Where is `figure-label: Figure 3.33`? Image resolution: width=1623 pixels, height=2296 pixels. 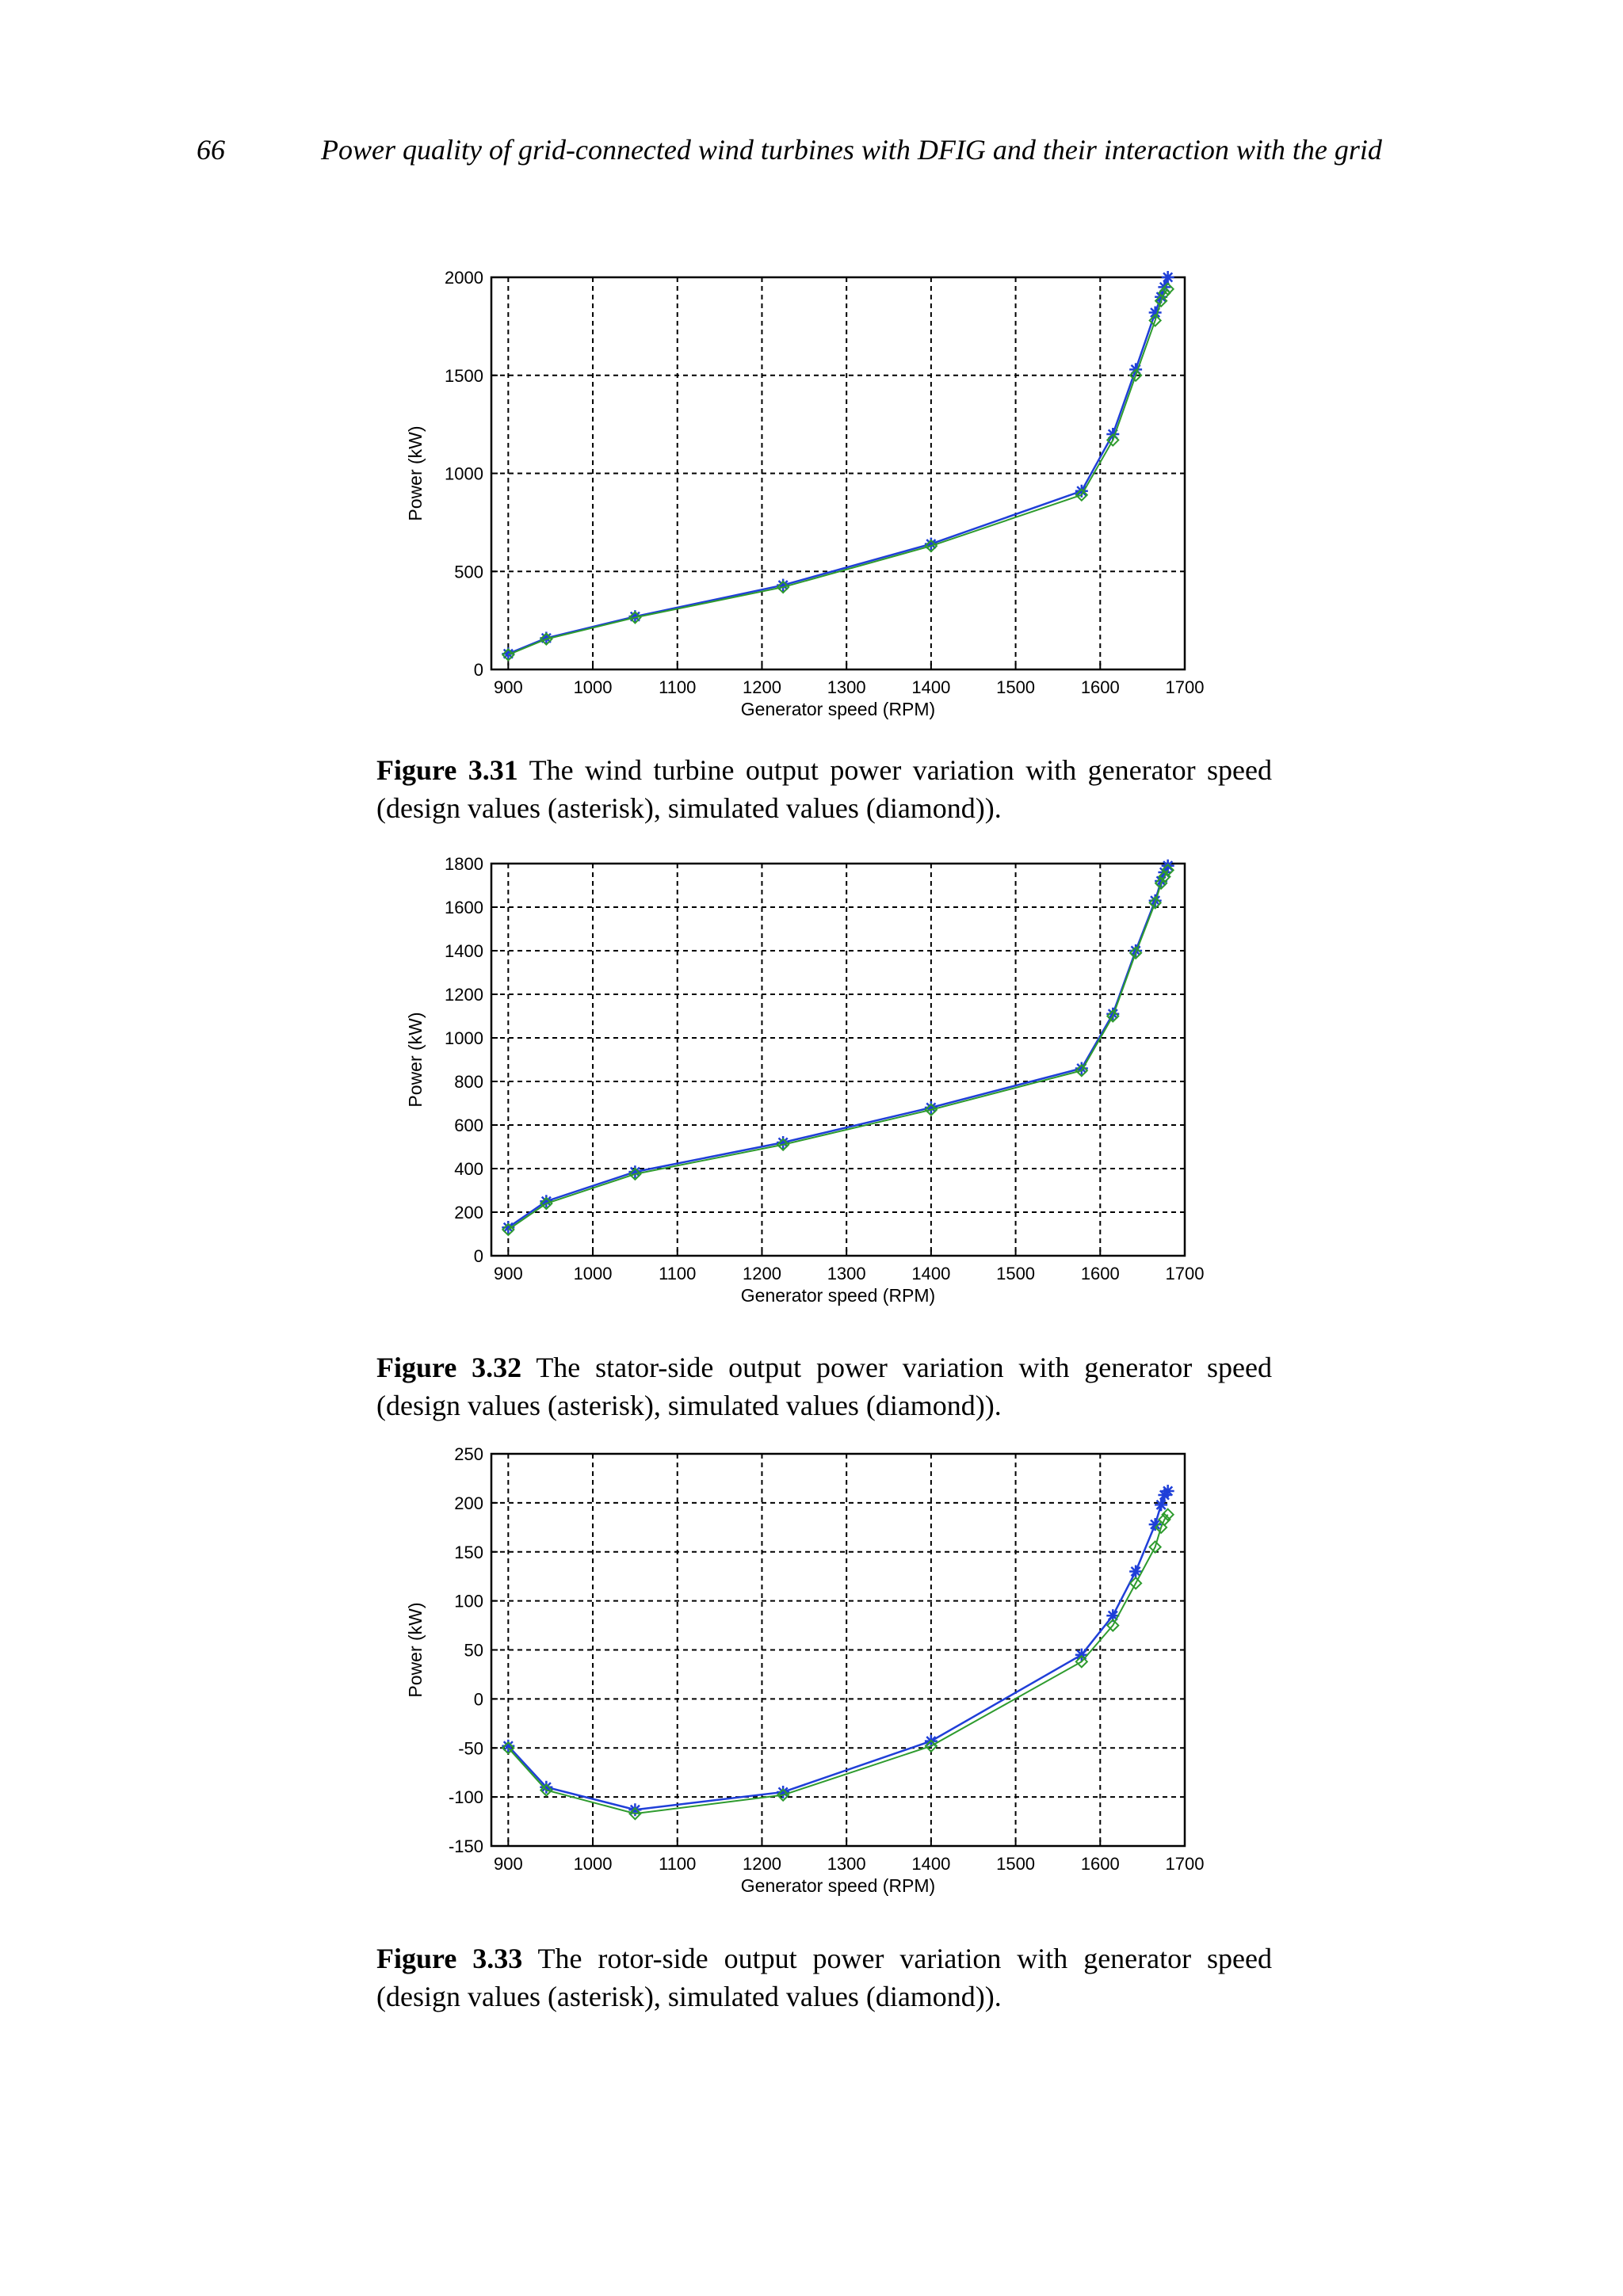 figure-label: Figure 3.33 is located at coordinates (449, 1958).